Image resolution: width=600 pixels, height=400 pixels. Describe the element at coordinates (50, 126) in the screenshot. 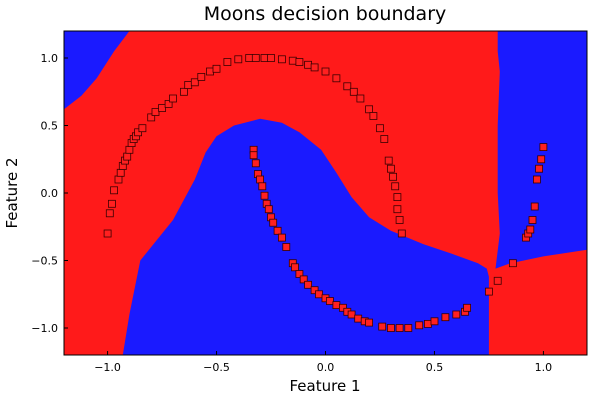

I see `y-tick-label: 0.5` at that location.